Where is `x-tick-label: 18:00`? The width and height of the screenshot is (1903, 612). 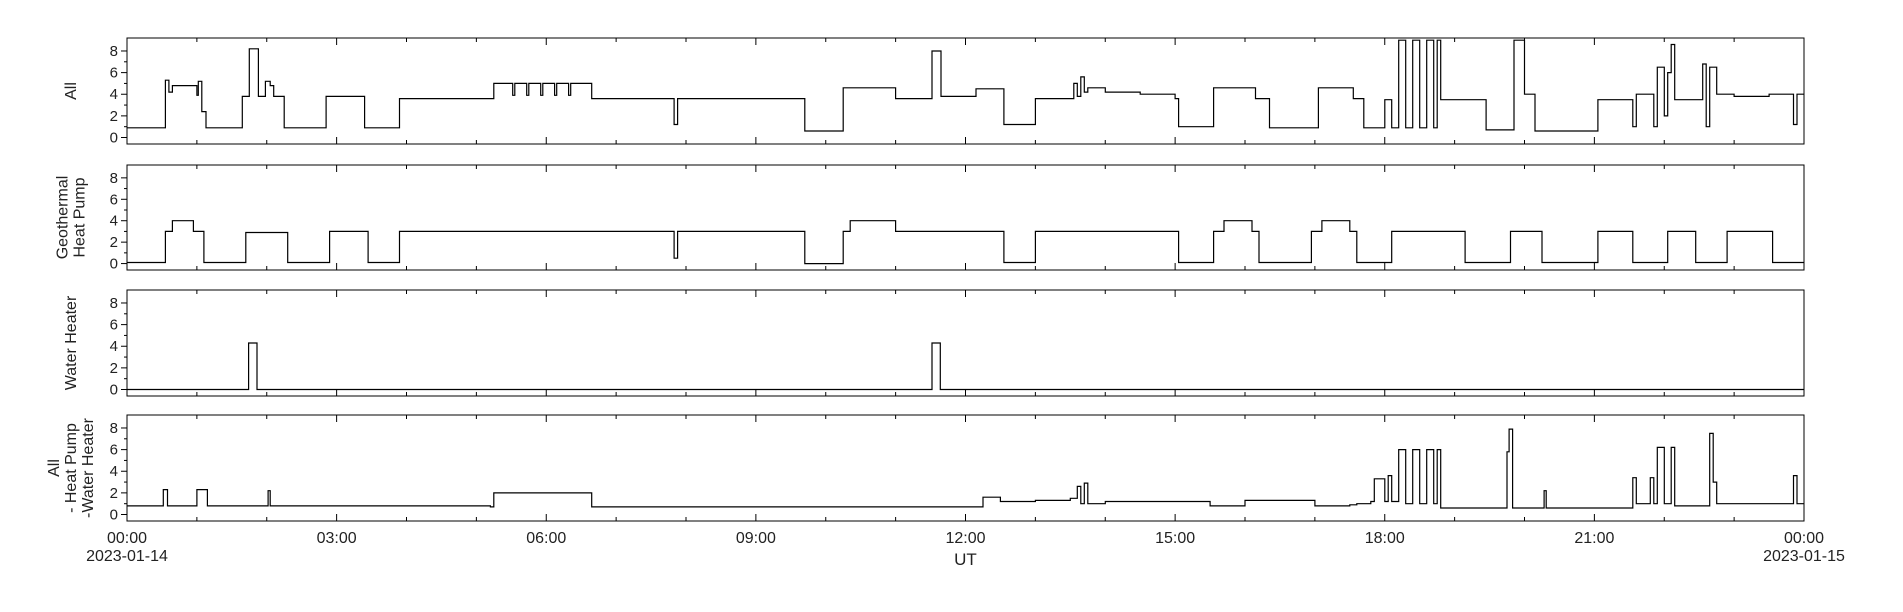 x-tick-label: 18:00 is located at coordinates (1385, 538).